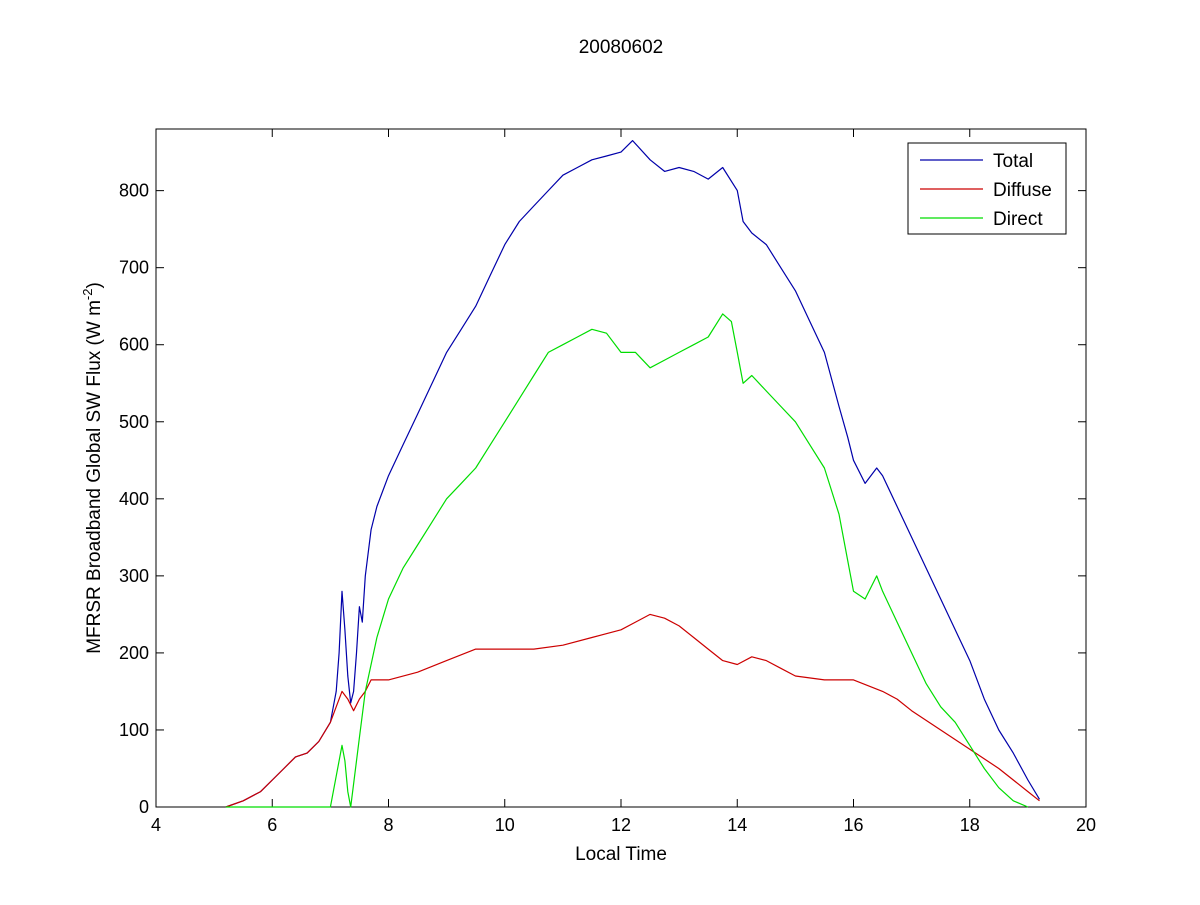  I want to click on y-tick-label: 200, so click(134, 653).